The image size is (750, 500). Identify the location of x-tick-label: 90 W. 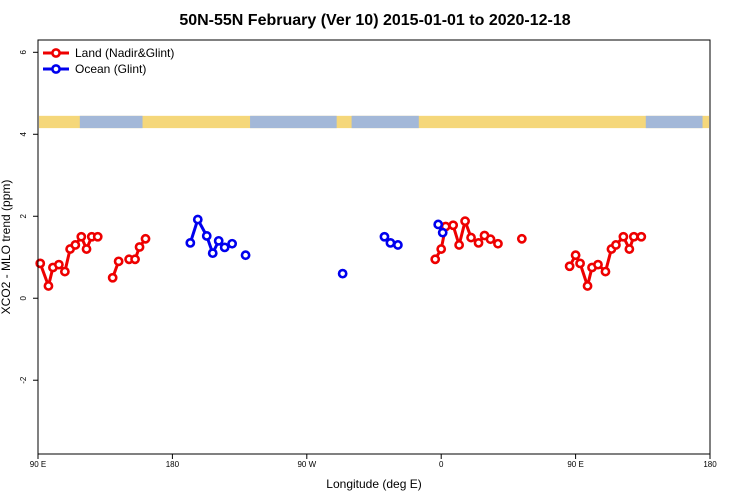
(306, 464).